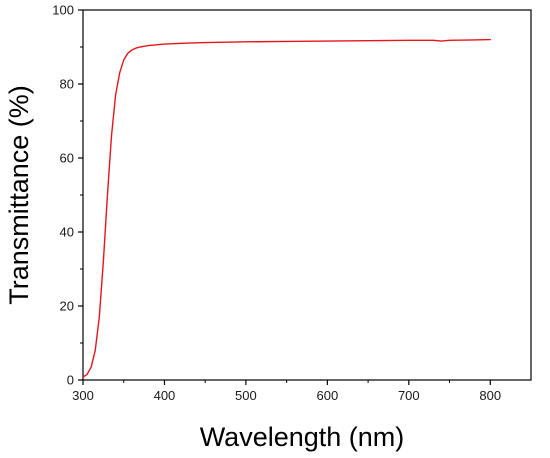 Image resolution: width=550 pixels, height=458 pixels. Describe the element at coordinates (328, 395) in the screenshot. I see `x-tick-label: 600` at that location.